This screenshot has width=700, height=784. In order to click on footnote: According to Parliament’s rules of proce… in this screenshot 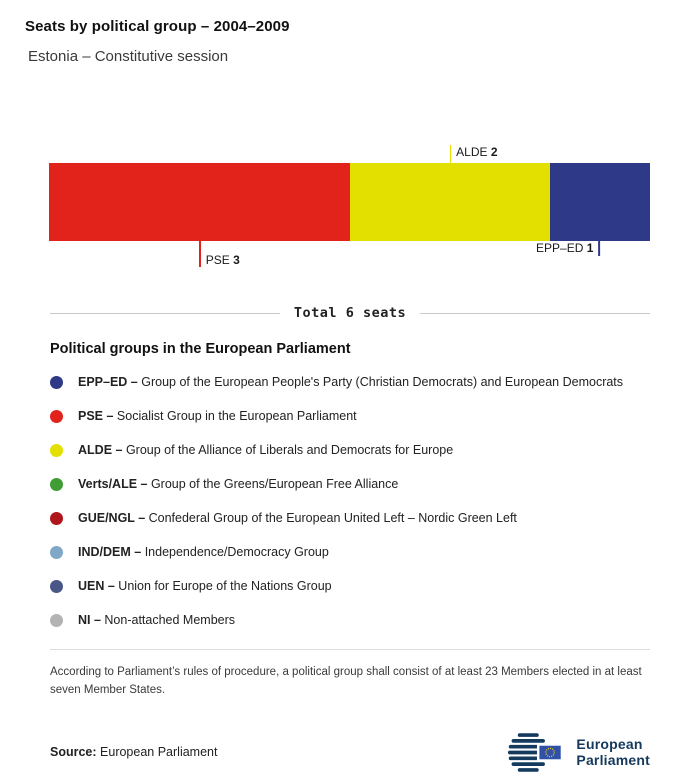, I will do `click(346, 681)`.